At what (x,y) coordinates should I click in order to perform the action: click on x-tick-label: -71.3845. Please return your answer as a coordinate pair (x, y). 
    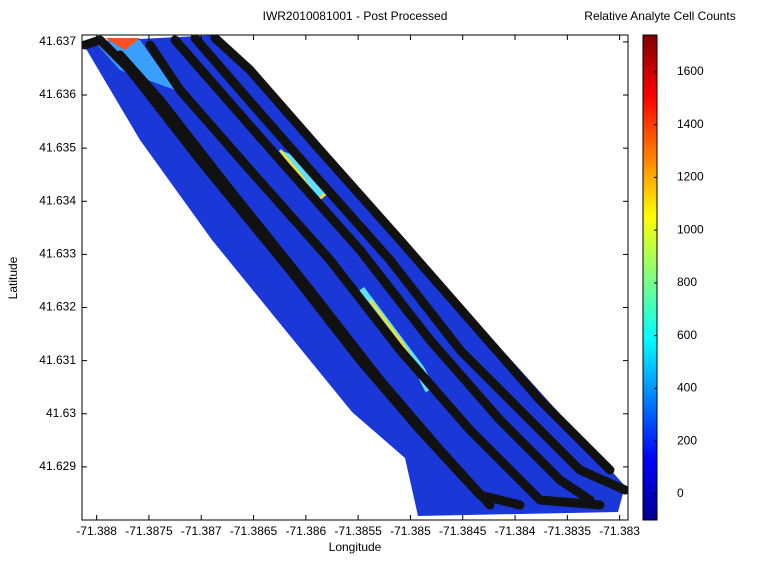
    Looking at the image, I should click on (463, 531).